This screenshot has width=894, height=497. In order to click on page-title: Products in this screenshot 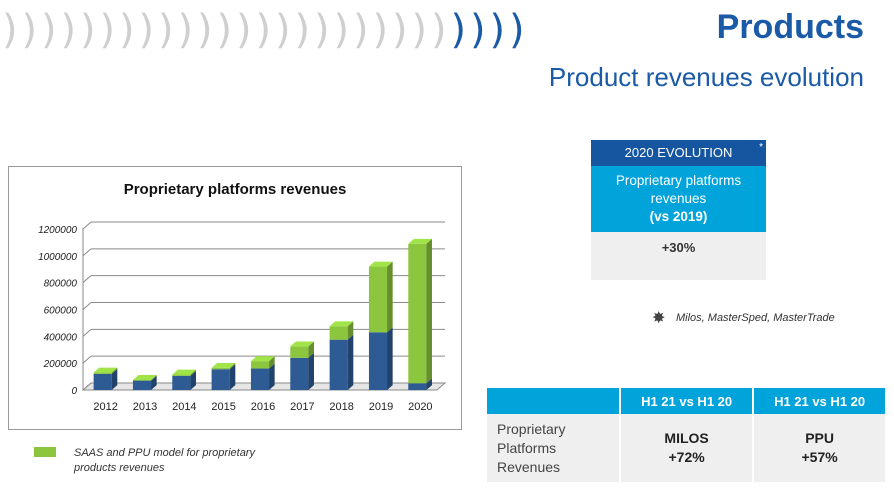, I will do `click(790, 27)`.